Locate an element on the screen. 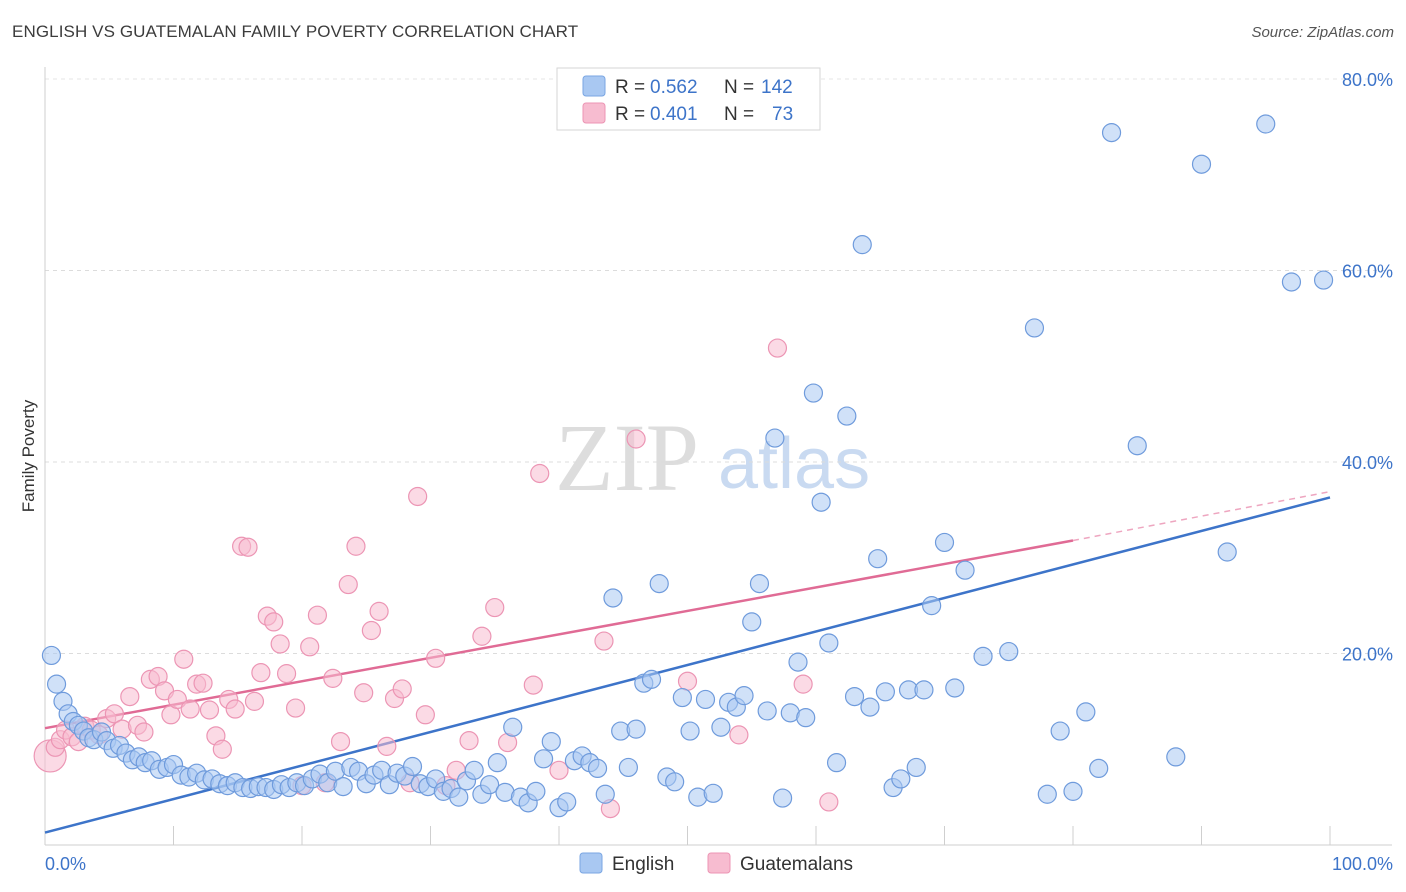 Image resolution: width=1406 pixels, height=892 pixels. x-tick-labels: 0.0% 100.0% is located at coordinates (719, 864).